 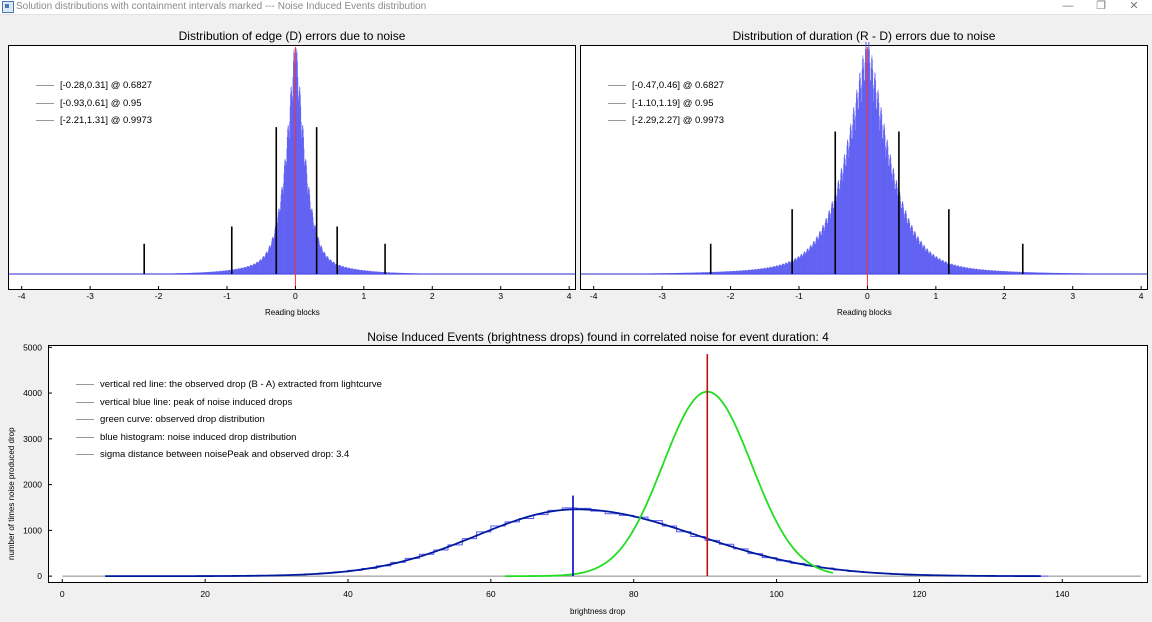 I want to click on app-icon, so click(x=8, y=7).